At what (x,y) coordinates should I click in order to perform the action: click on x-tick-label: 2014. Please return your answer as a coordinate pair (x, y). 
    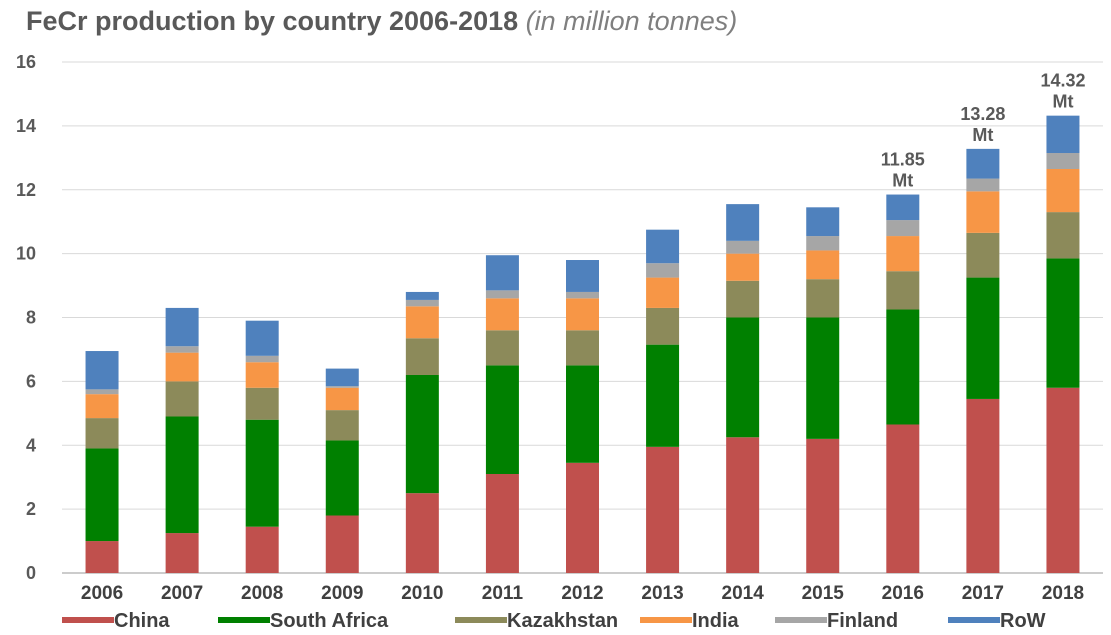
    Looking at the image, I should click on (743, 593).